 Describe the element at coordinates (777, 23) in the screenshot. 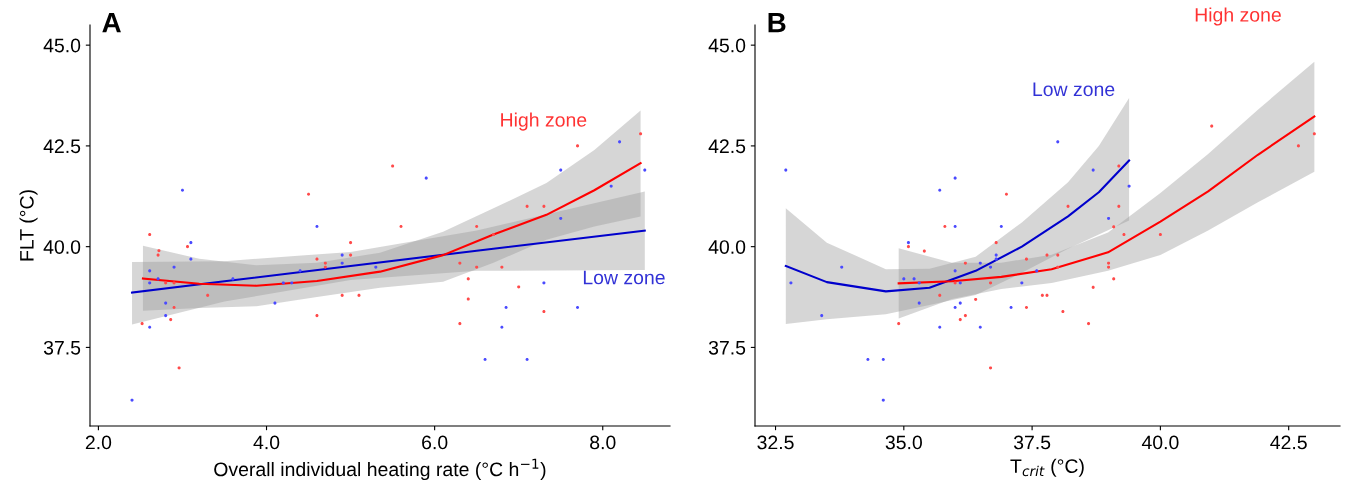

I see `chart-title: B` at that location.